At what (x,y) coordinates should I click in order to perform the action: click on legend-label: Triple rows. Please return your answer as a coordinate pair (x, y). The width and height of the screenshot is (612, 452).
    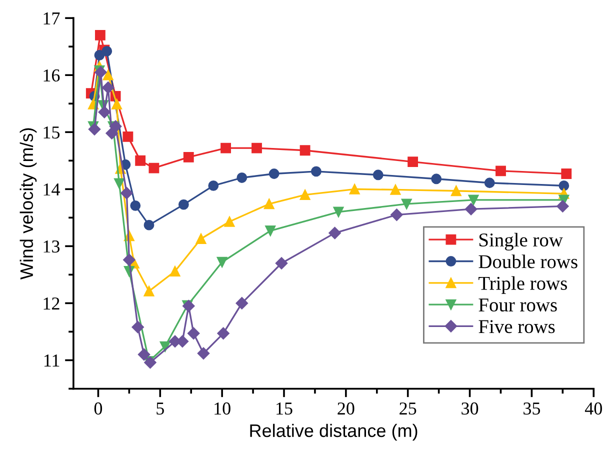
    Looking at the image, I should click on (522, 285).